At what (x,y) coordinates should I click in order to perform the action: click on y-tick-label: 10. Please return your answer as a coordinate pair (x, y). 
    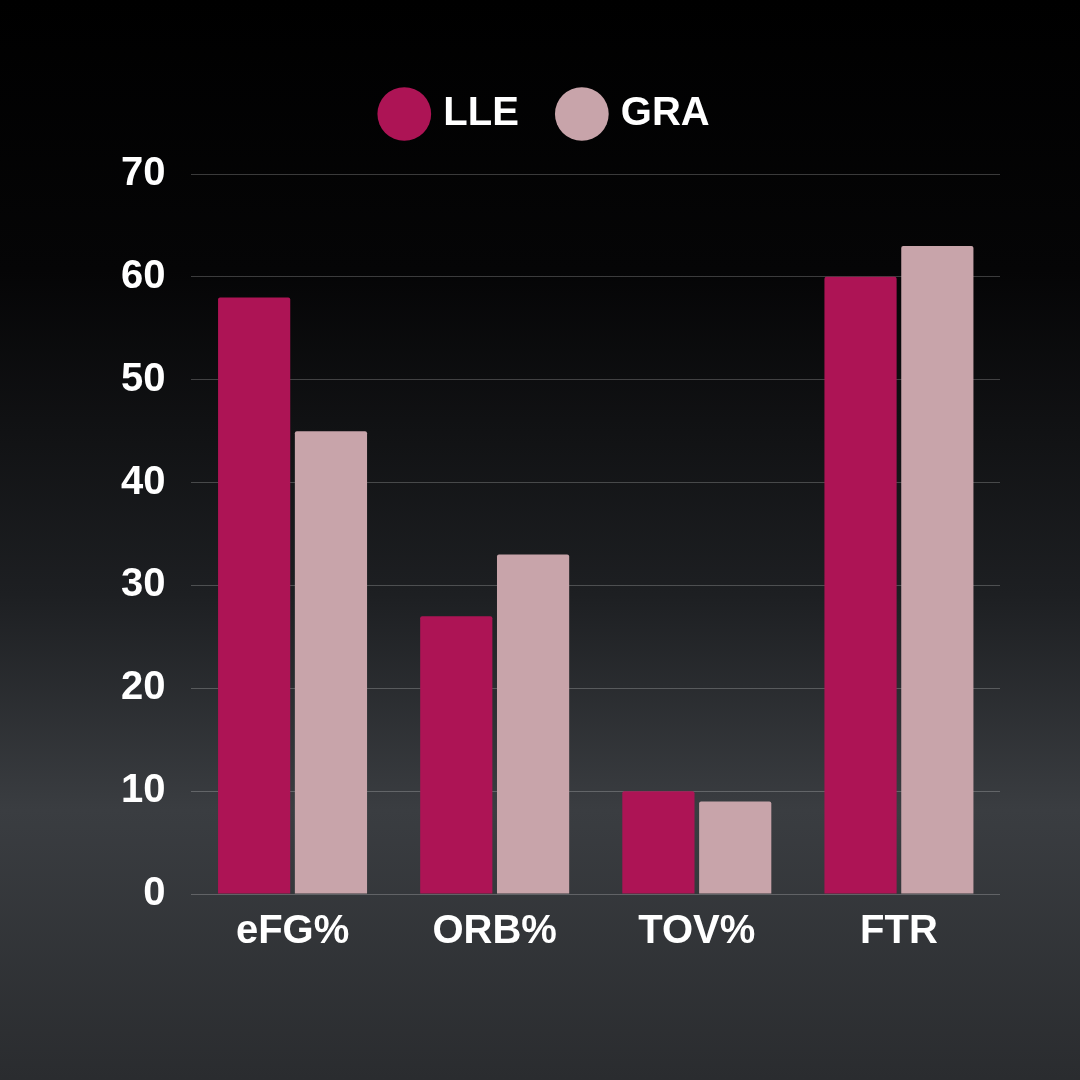
    Looking at the image, I should click on (143, 788).